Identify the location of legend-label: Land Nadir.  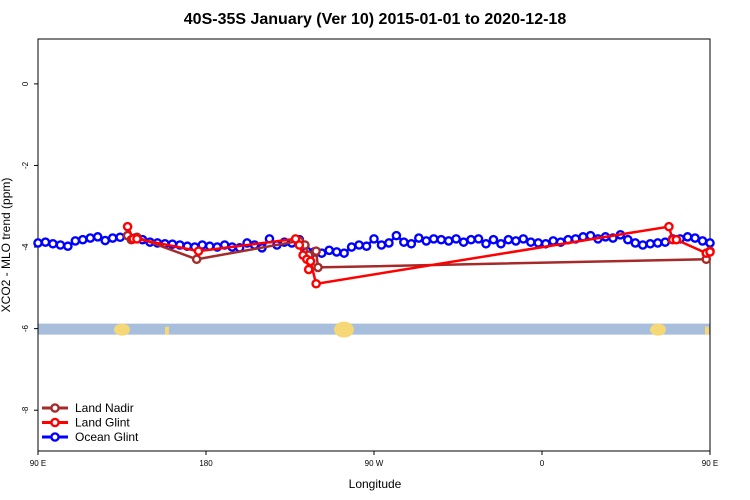
(104, 408).